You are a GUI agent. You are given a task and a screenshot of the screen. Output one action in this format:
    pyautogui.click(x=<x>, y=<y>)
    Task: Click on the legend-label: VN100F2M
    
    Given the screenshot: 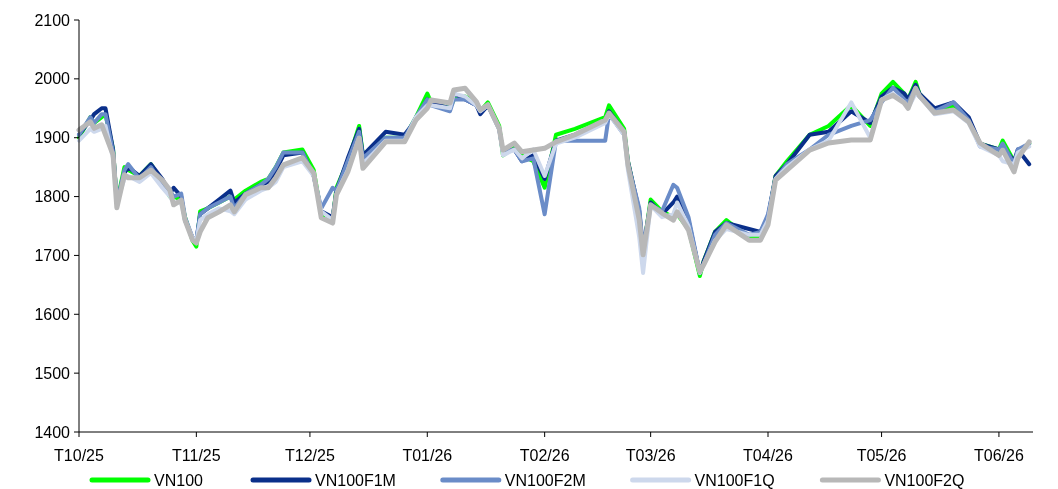 What is the action you would take?
    pyautogui.click(x=545, y=480)
    